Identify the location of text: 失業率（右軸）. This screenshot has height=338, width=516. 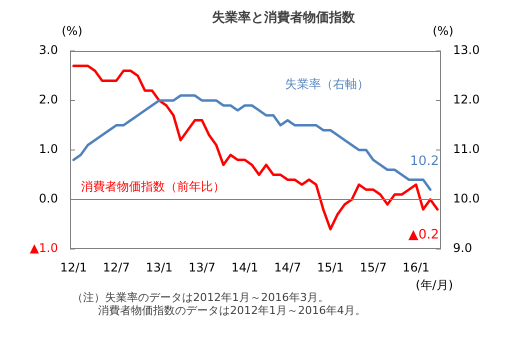
(327, 83).